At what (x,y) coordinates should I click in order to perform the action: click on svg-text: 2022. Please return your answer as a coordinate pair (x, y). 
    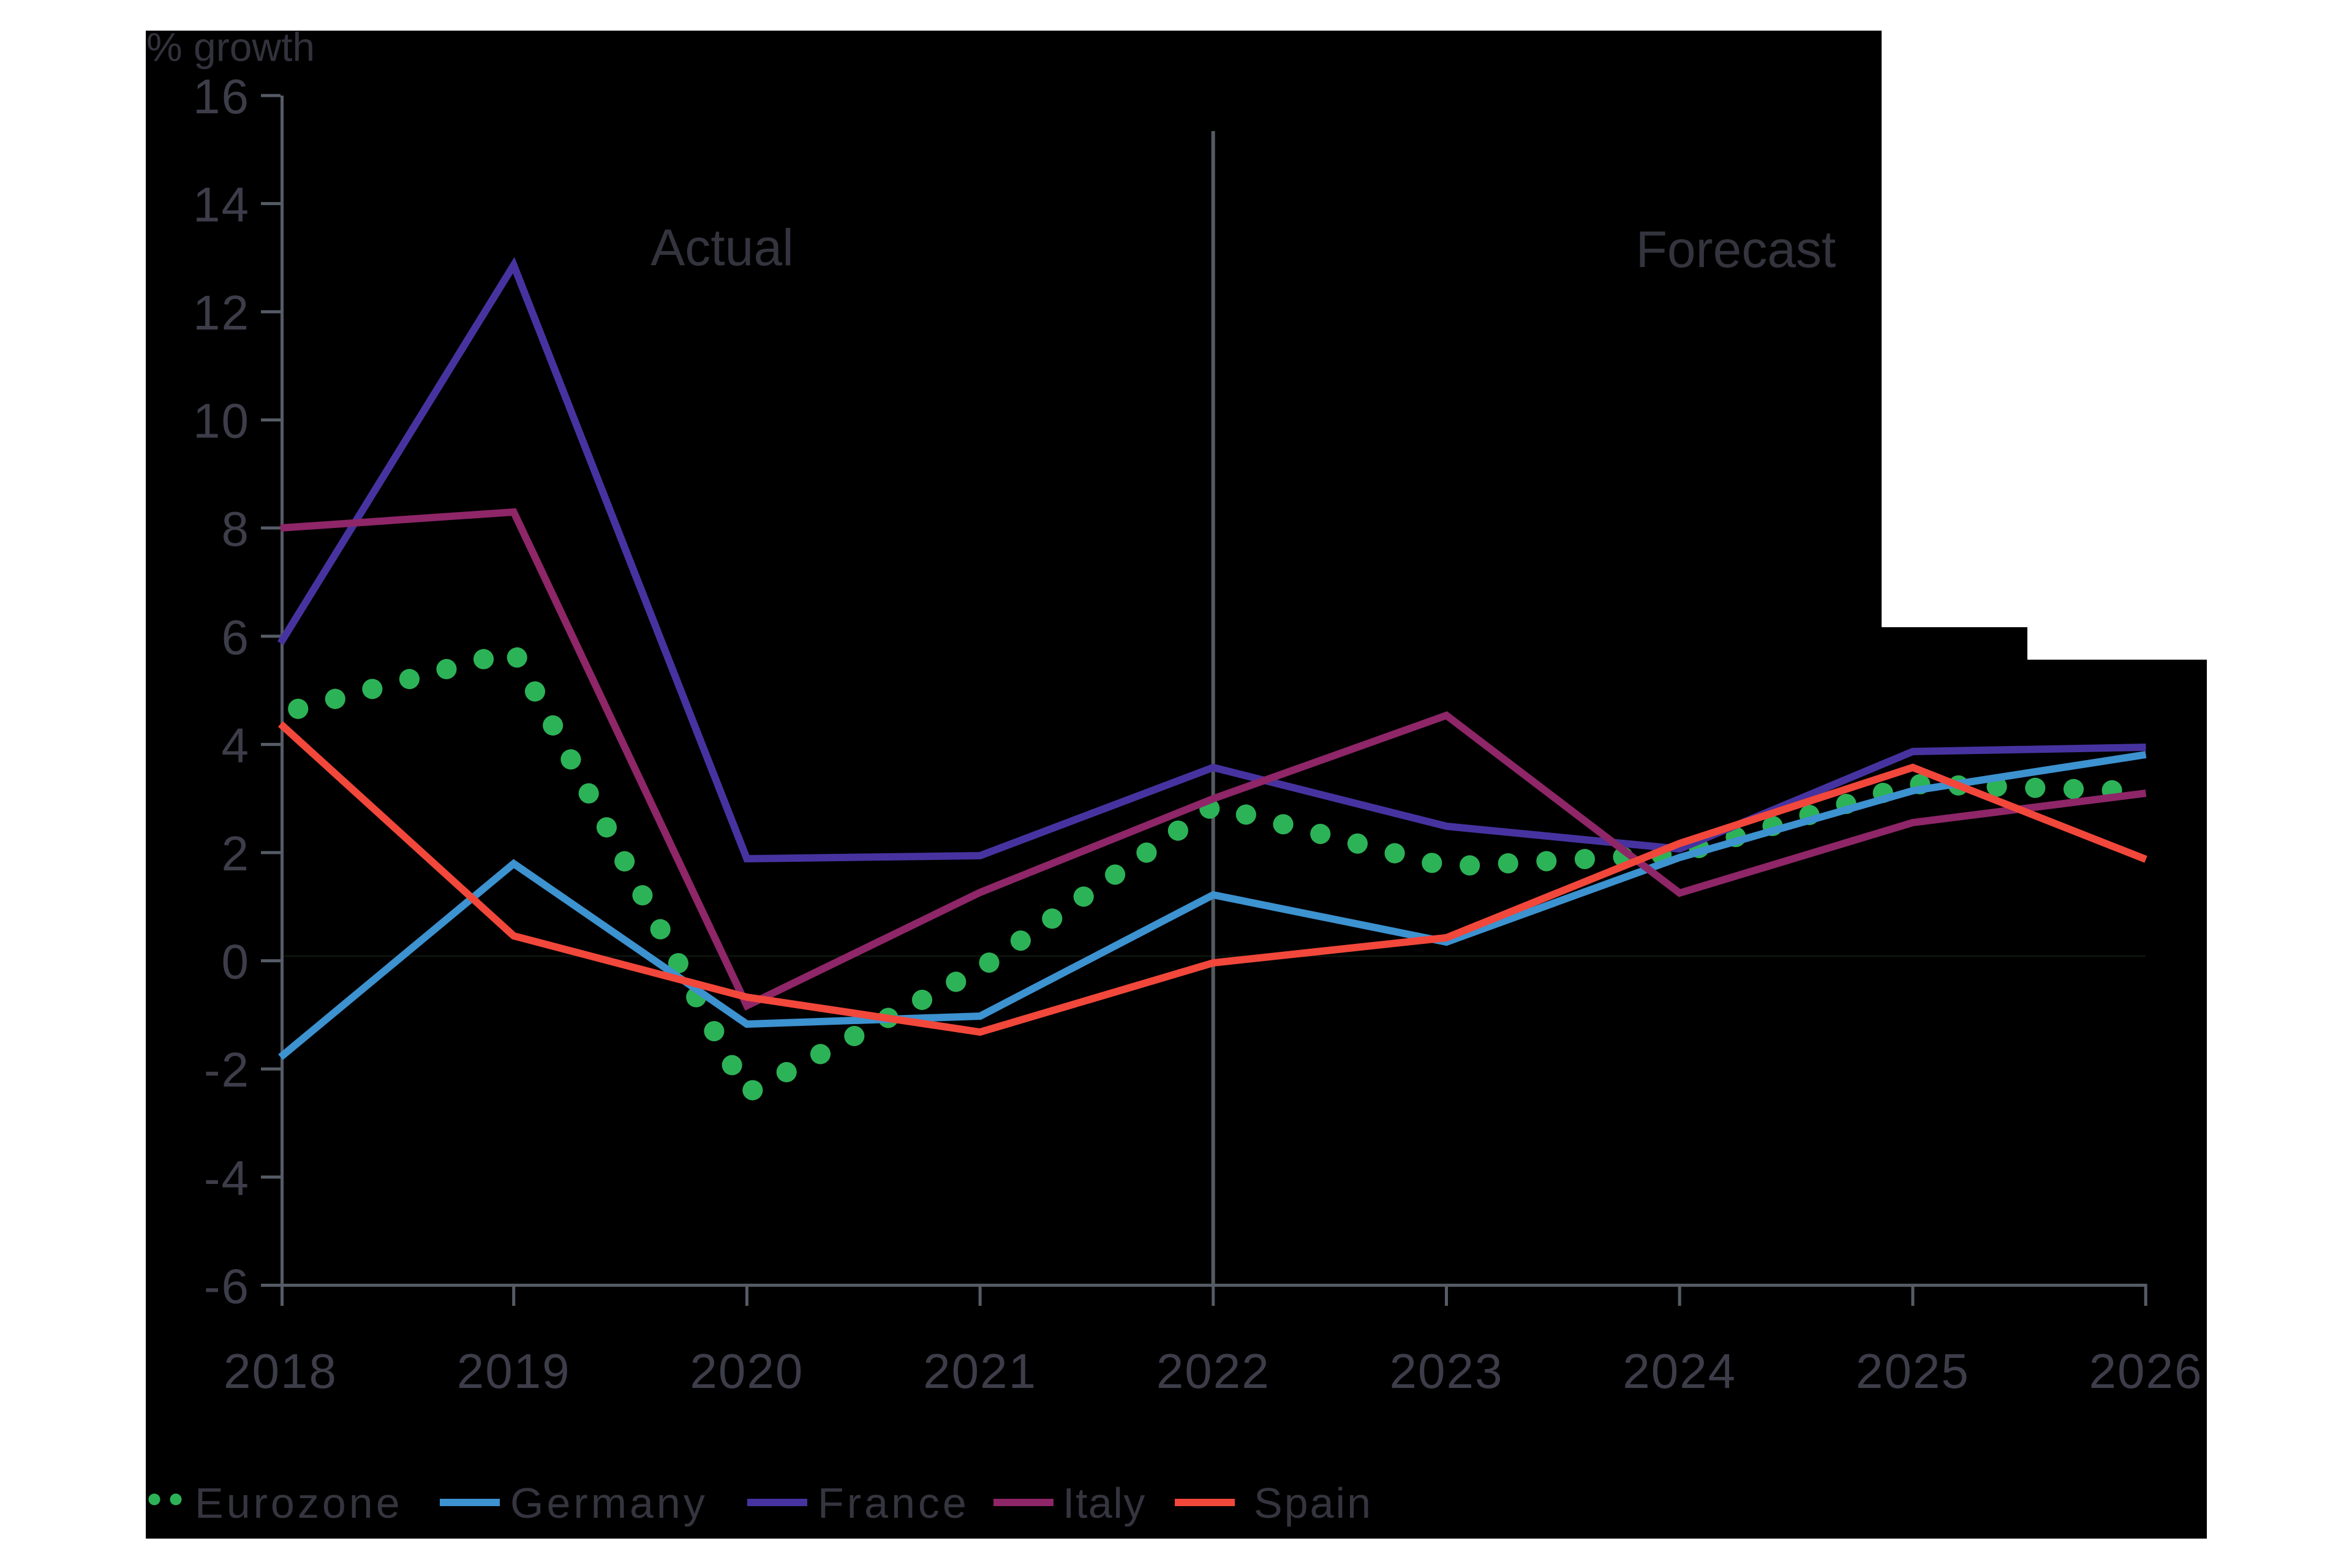
    Looking at the image, I should click on (1213, 1371).